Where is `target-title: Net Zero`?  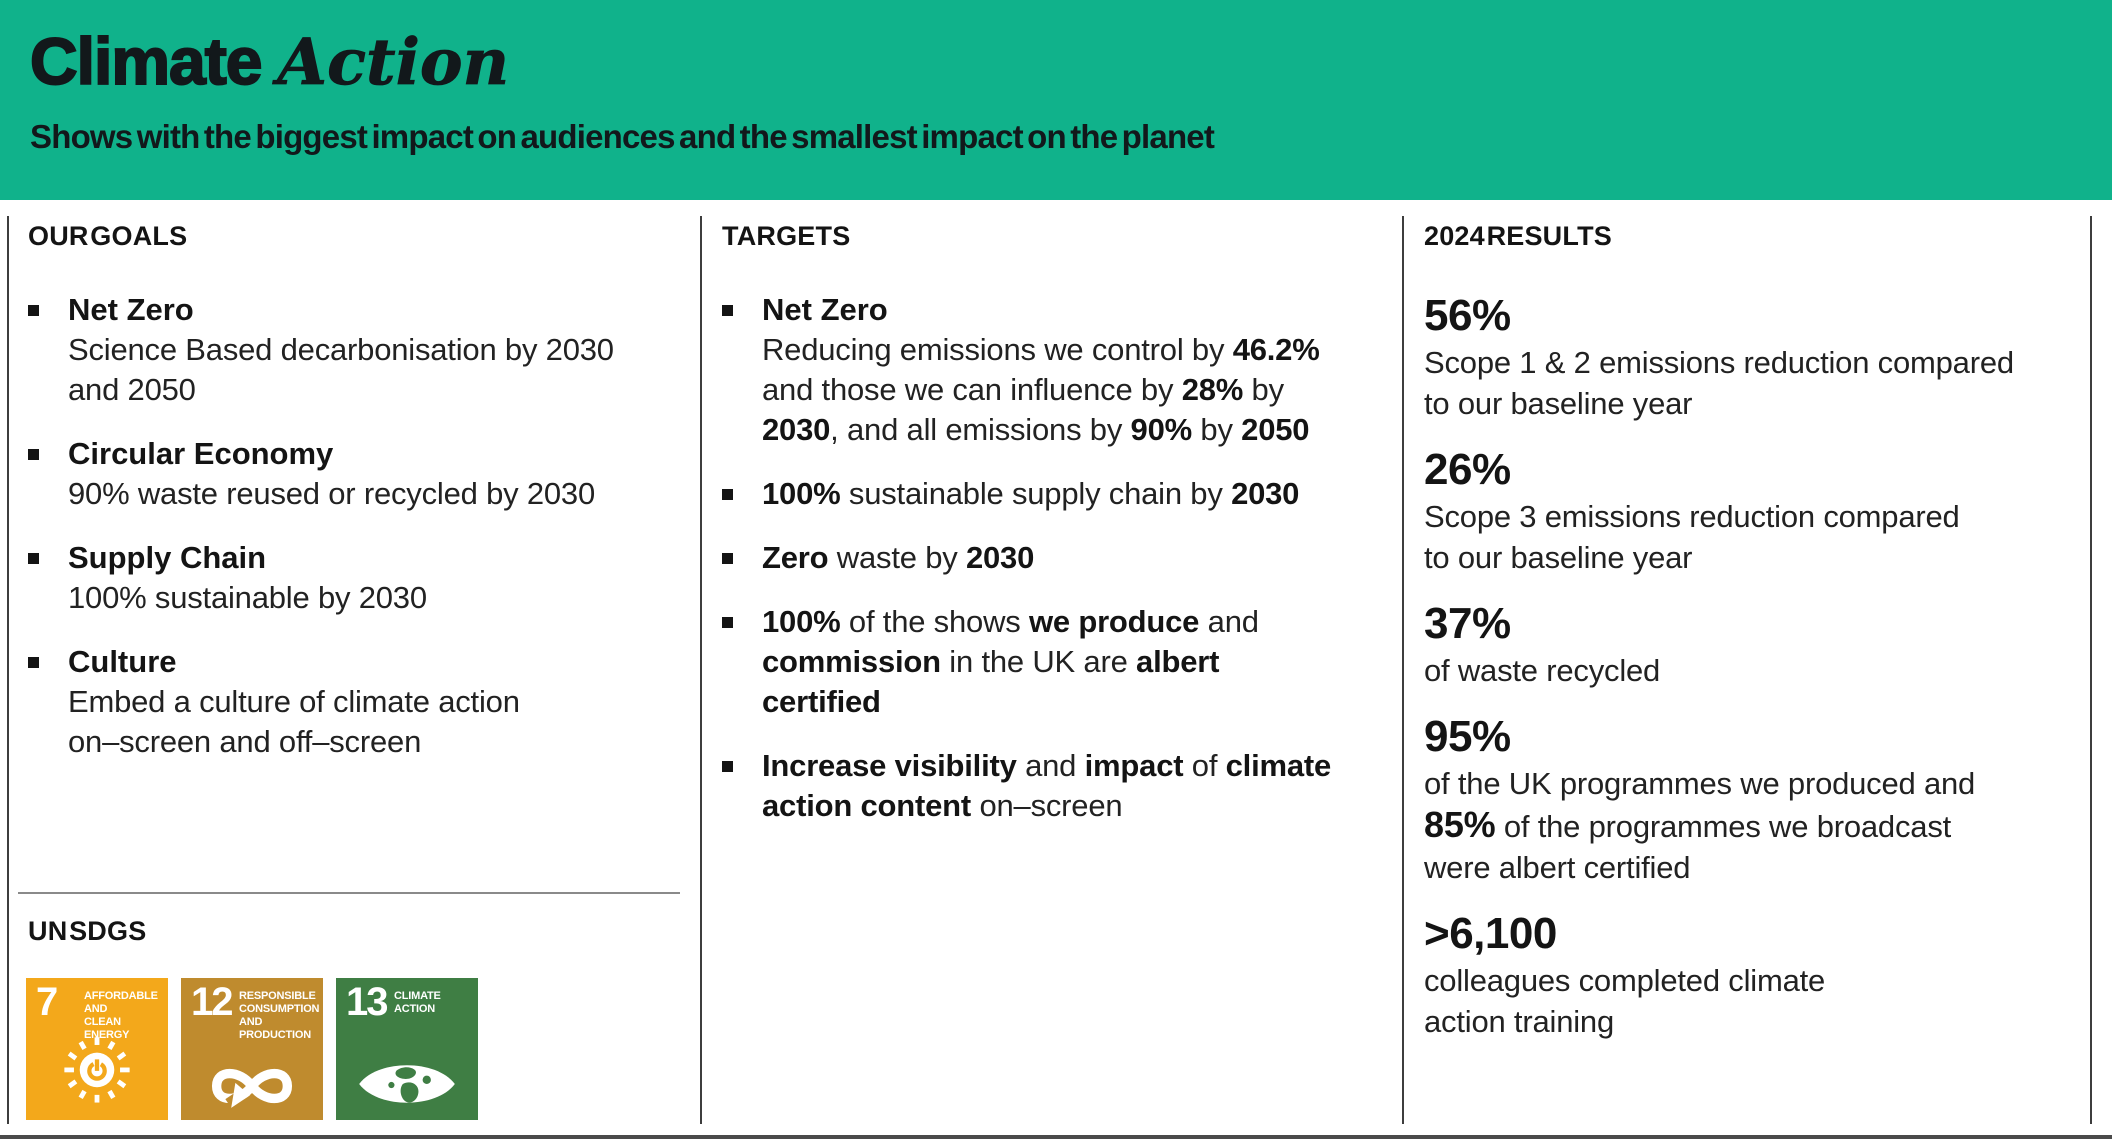 target-title: Net Zero is located at coordinates (825, 309).